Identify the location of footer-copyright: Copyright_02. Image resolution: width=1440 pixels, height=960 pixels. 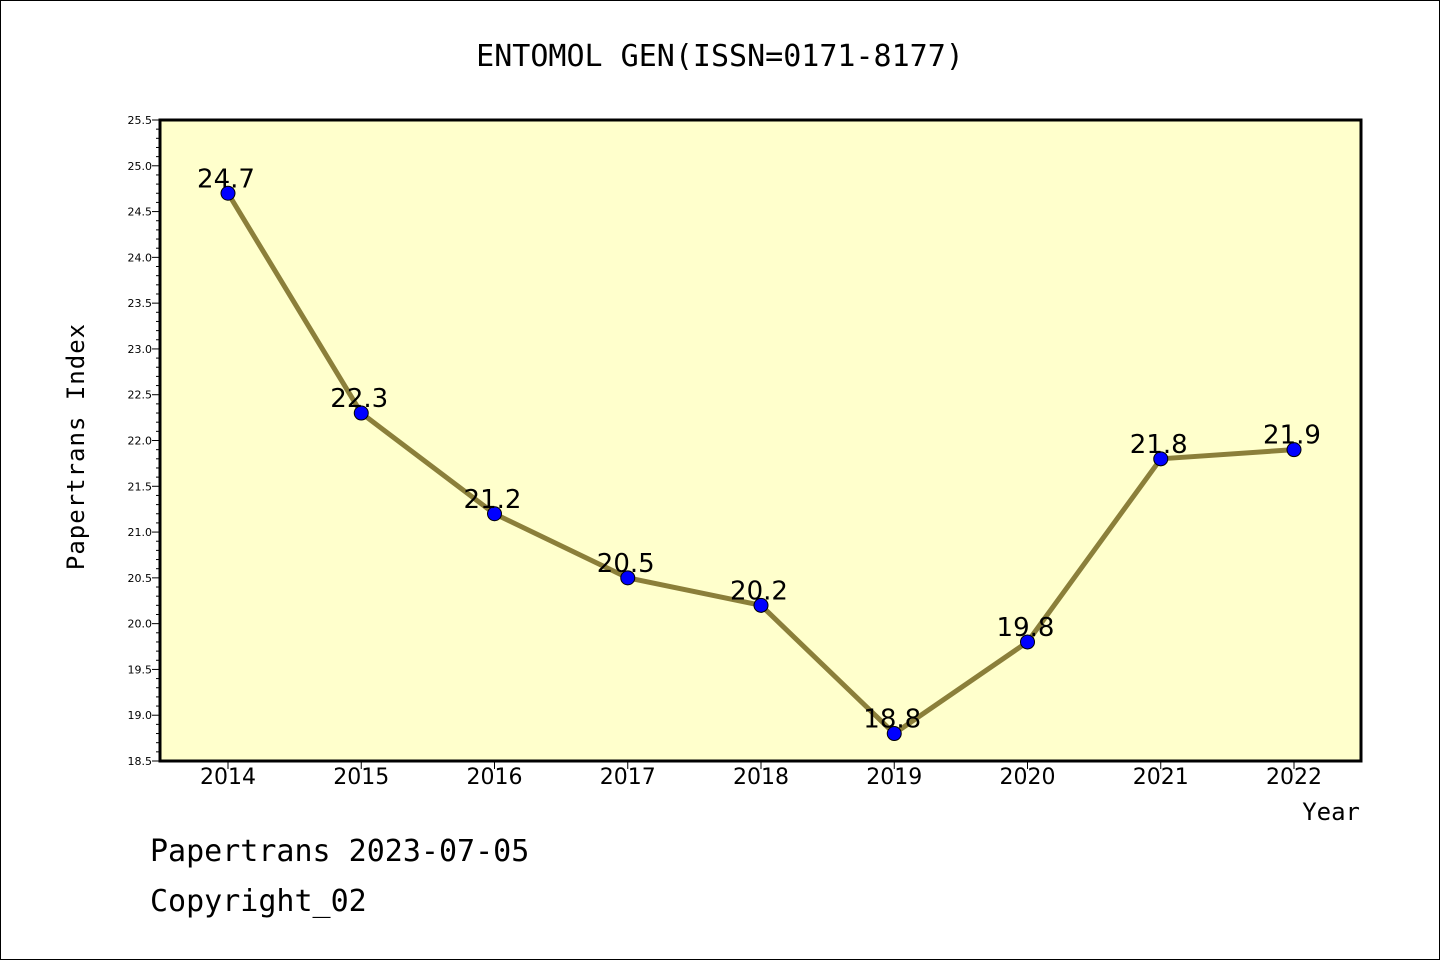
(258, 901).